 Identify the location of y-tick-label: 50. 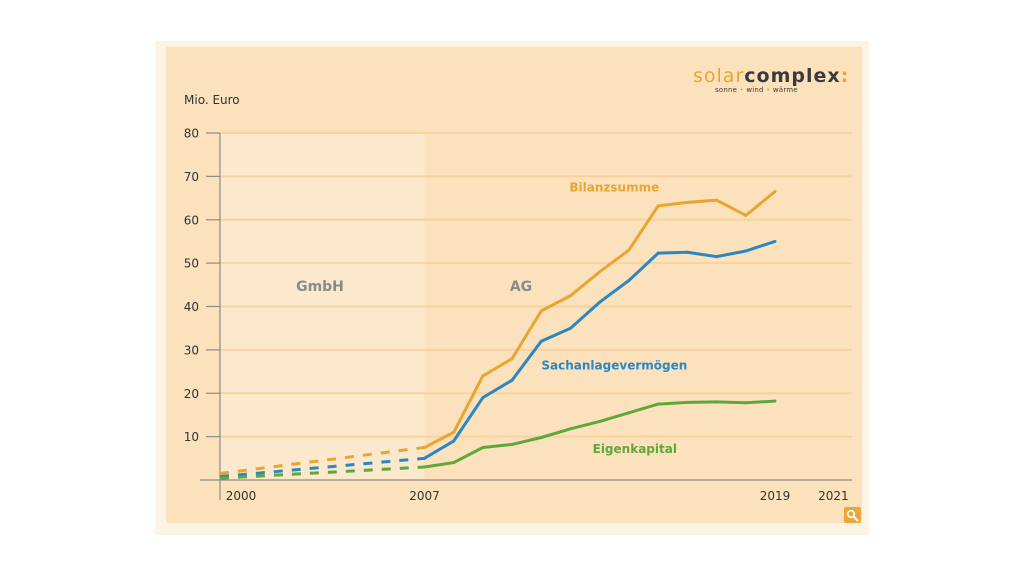
(191, 264).